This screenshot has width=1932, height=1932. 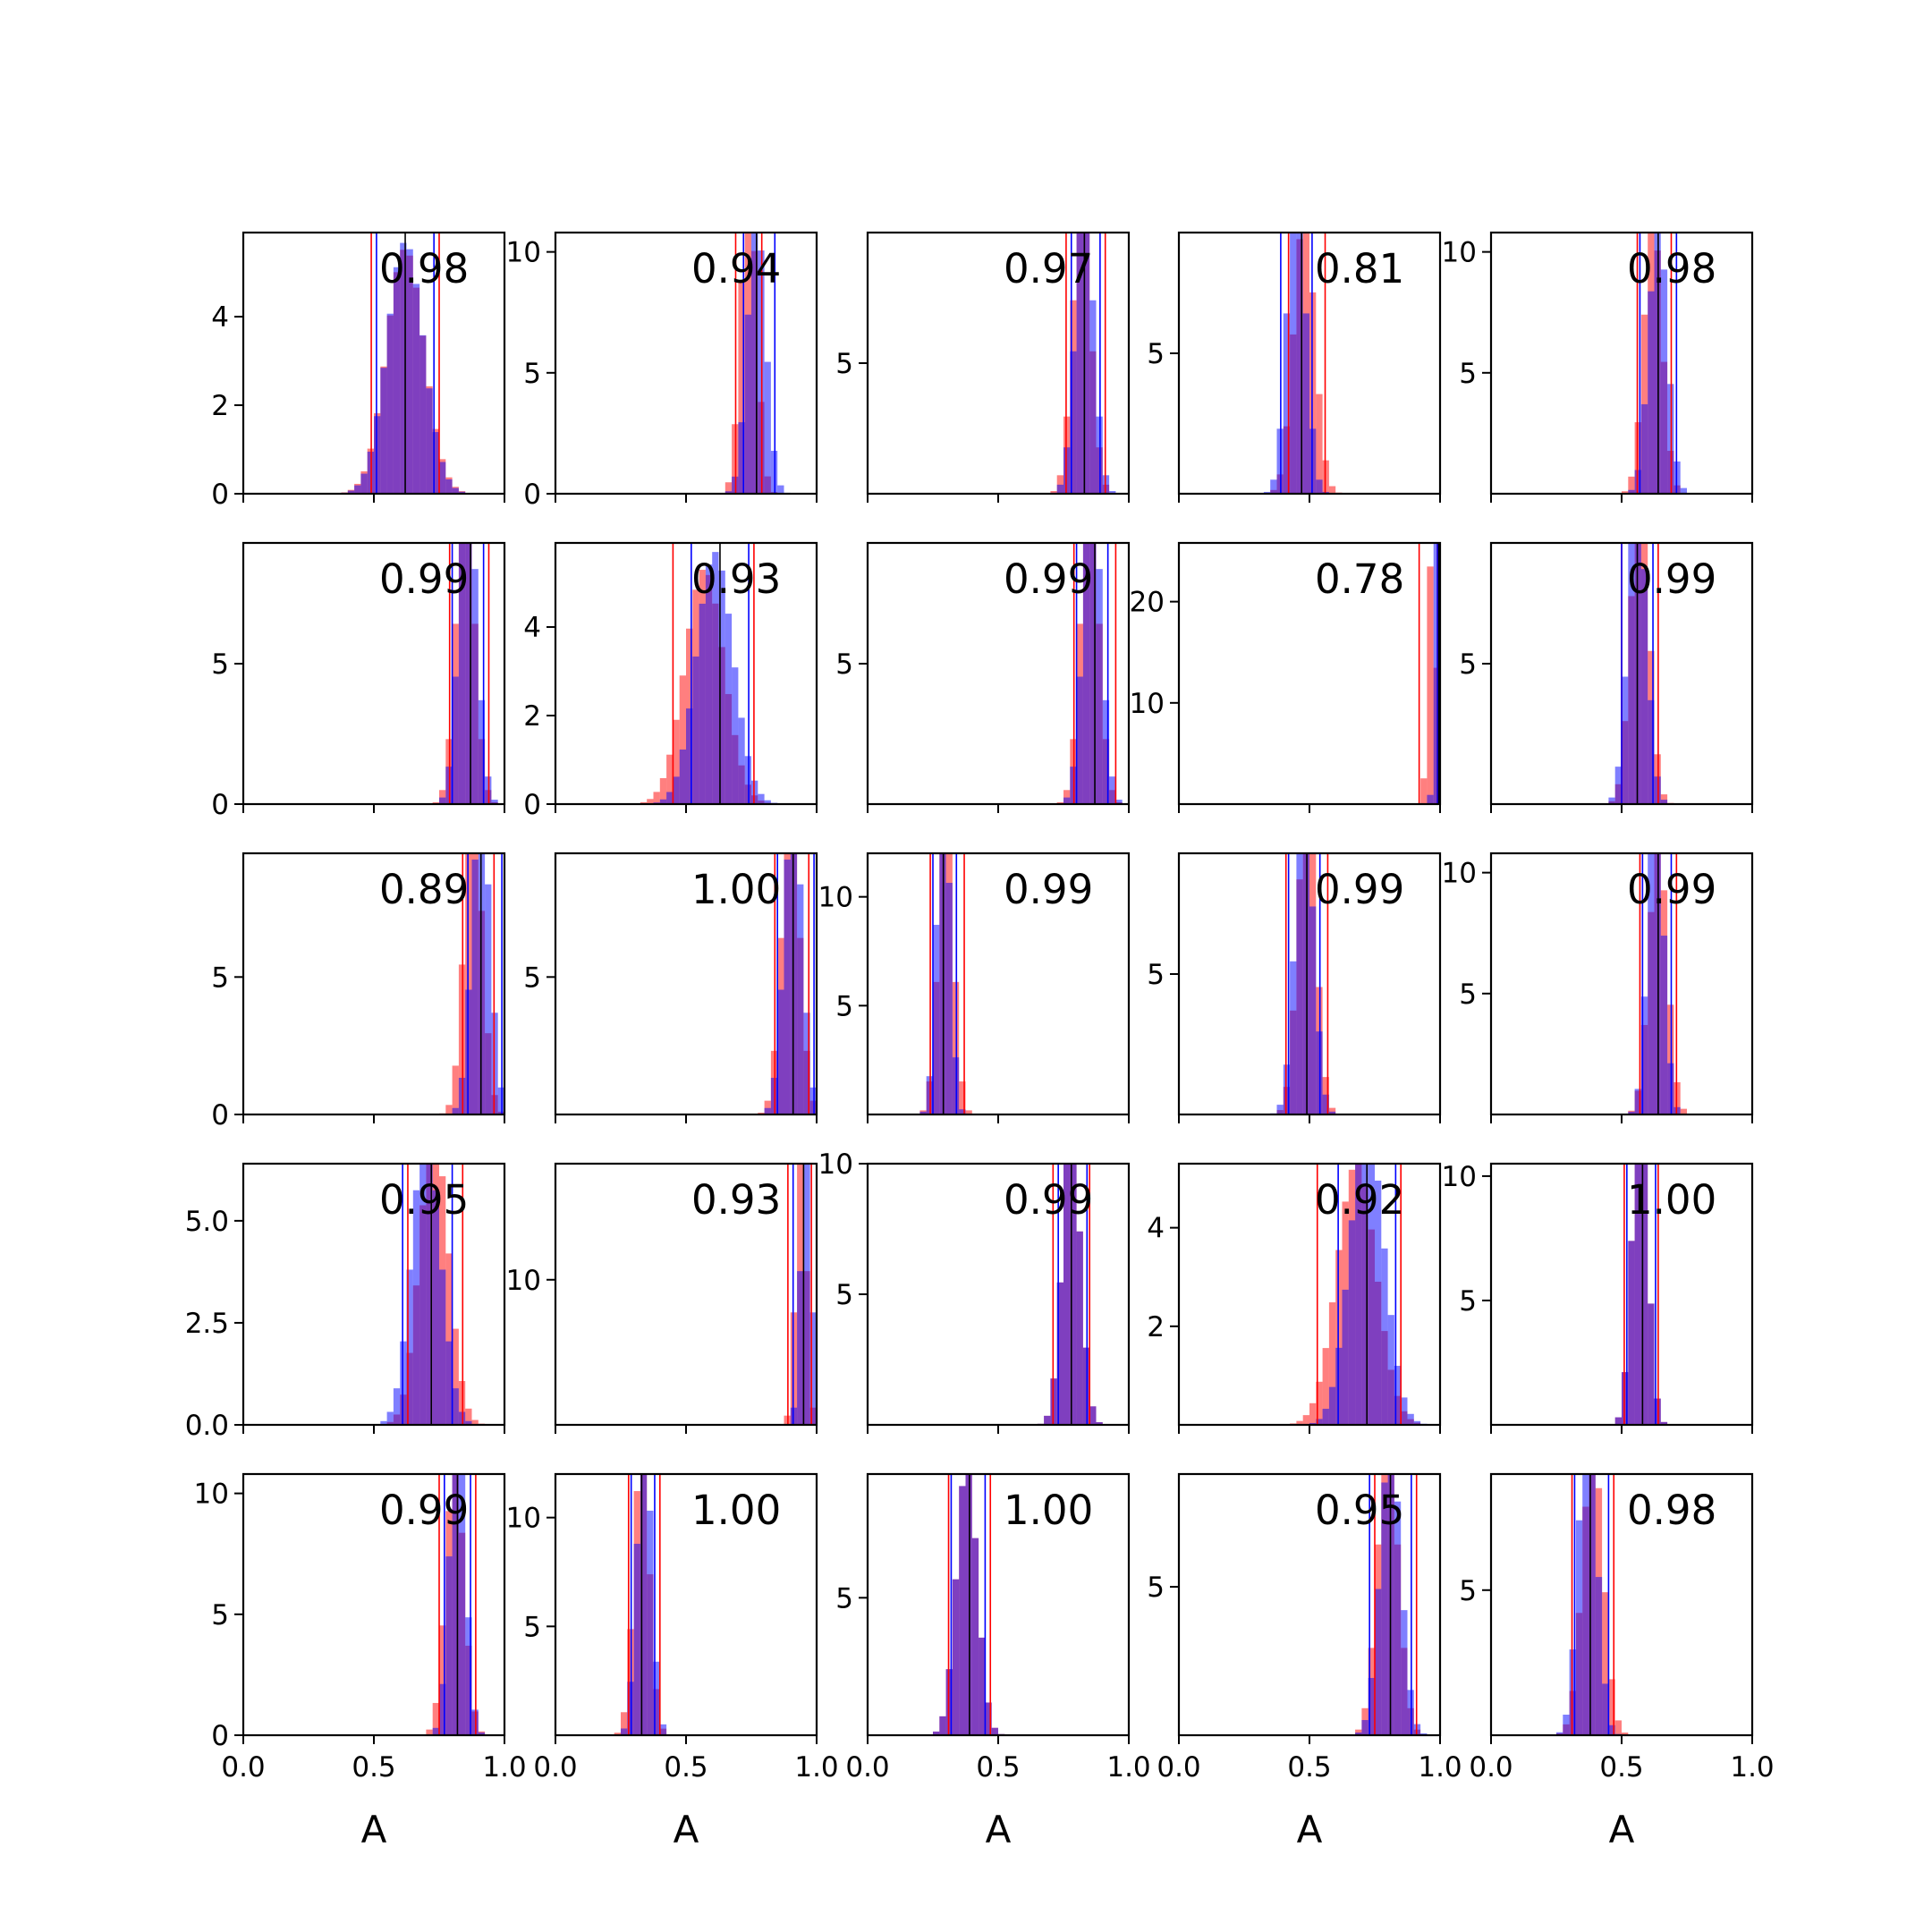 I want to click on panel-3-5: 5 10 0.99, so click(x=1598, y=987).